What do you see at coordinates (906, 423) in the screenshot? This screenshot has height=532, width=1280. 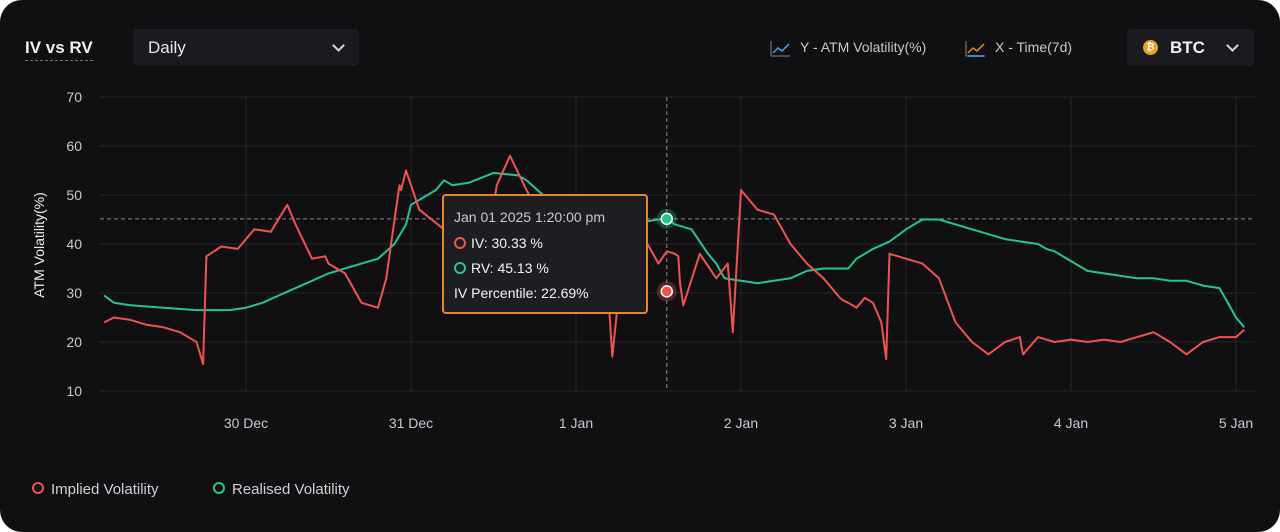 I see `x-tick-label: 3 Jan` at bounding box center [906, 423].